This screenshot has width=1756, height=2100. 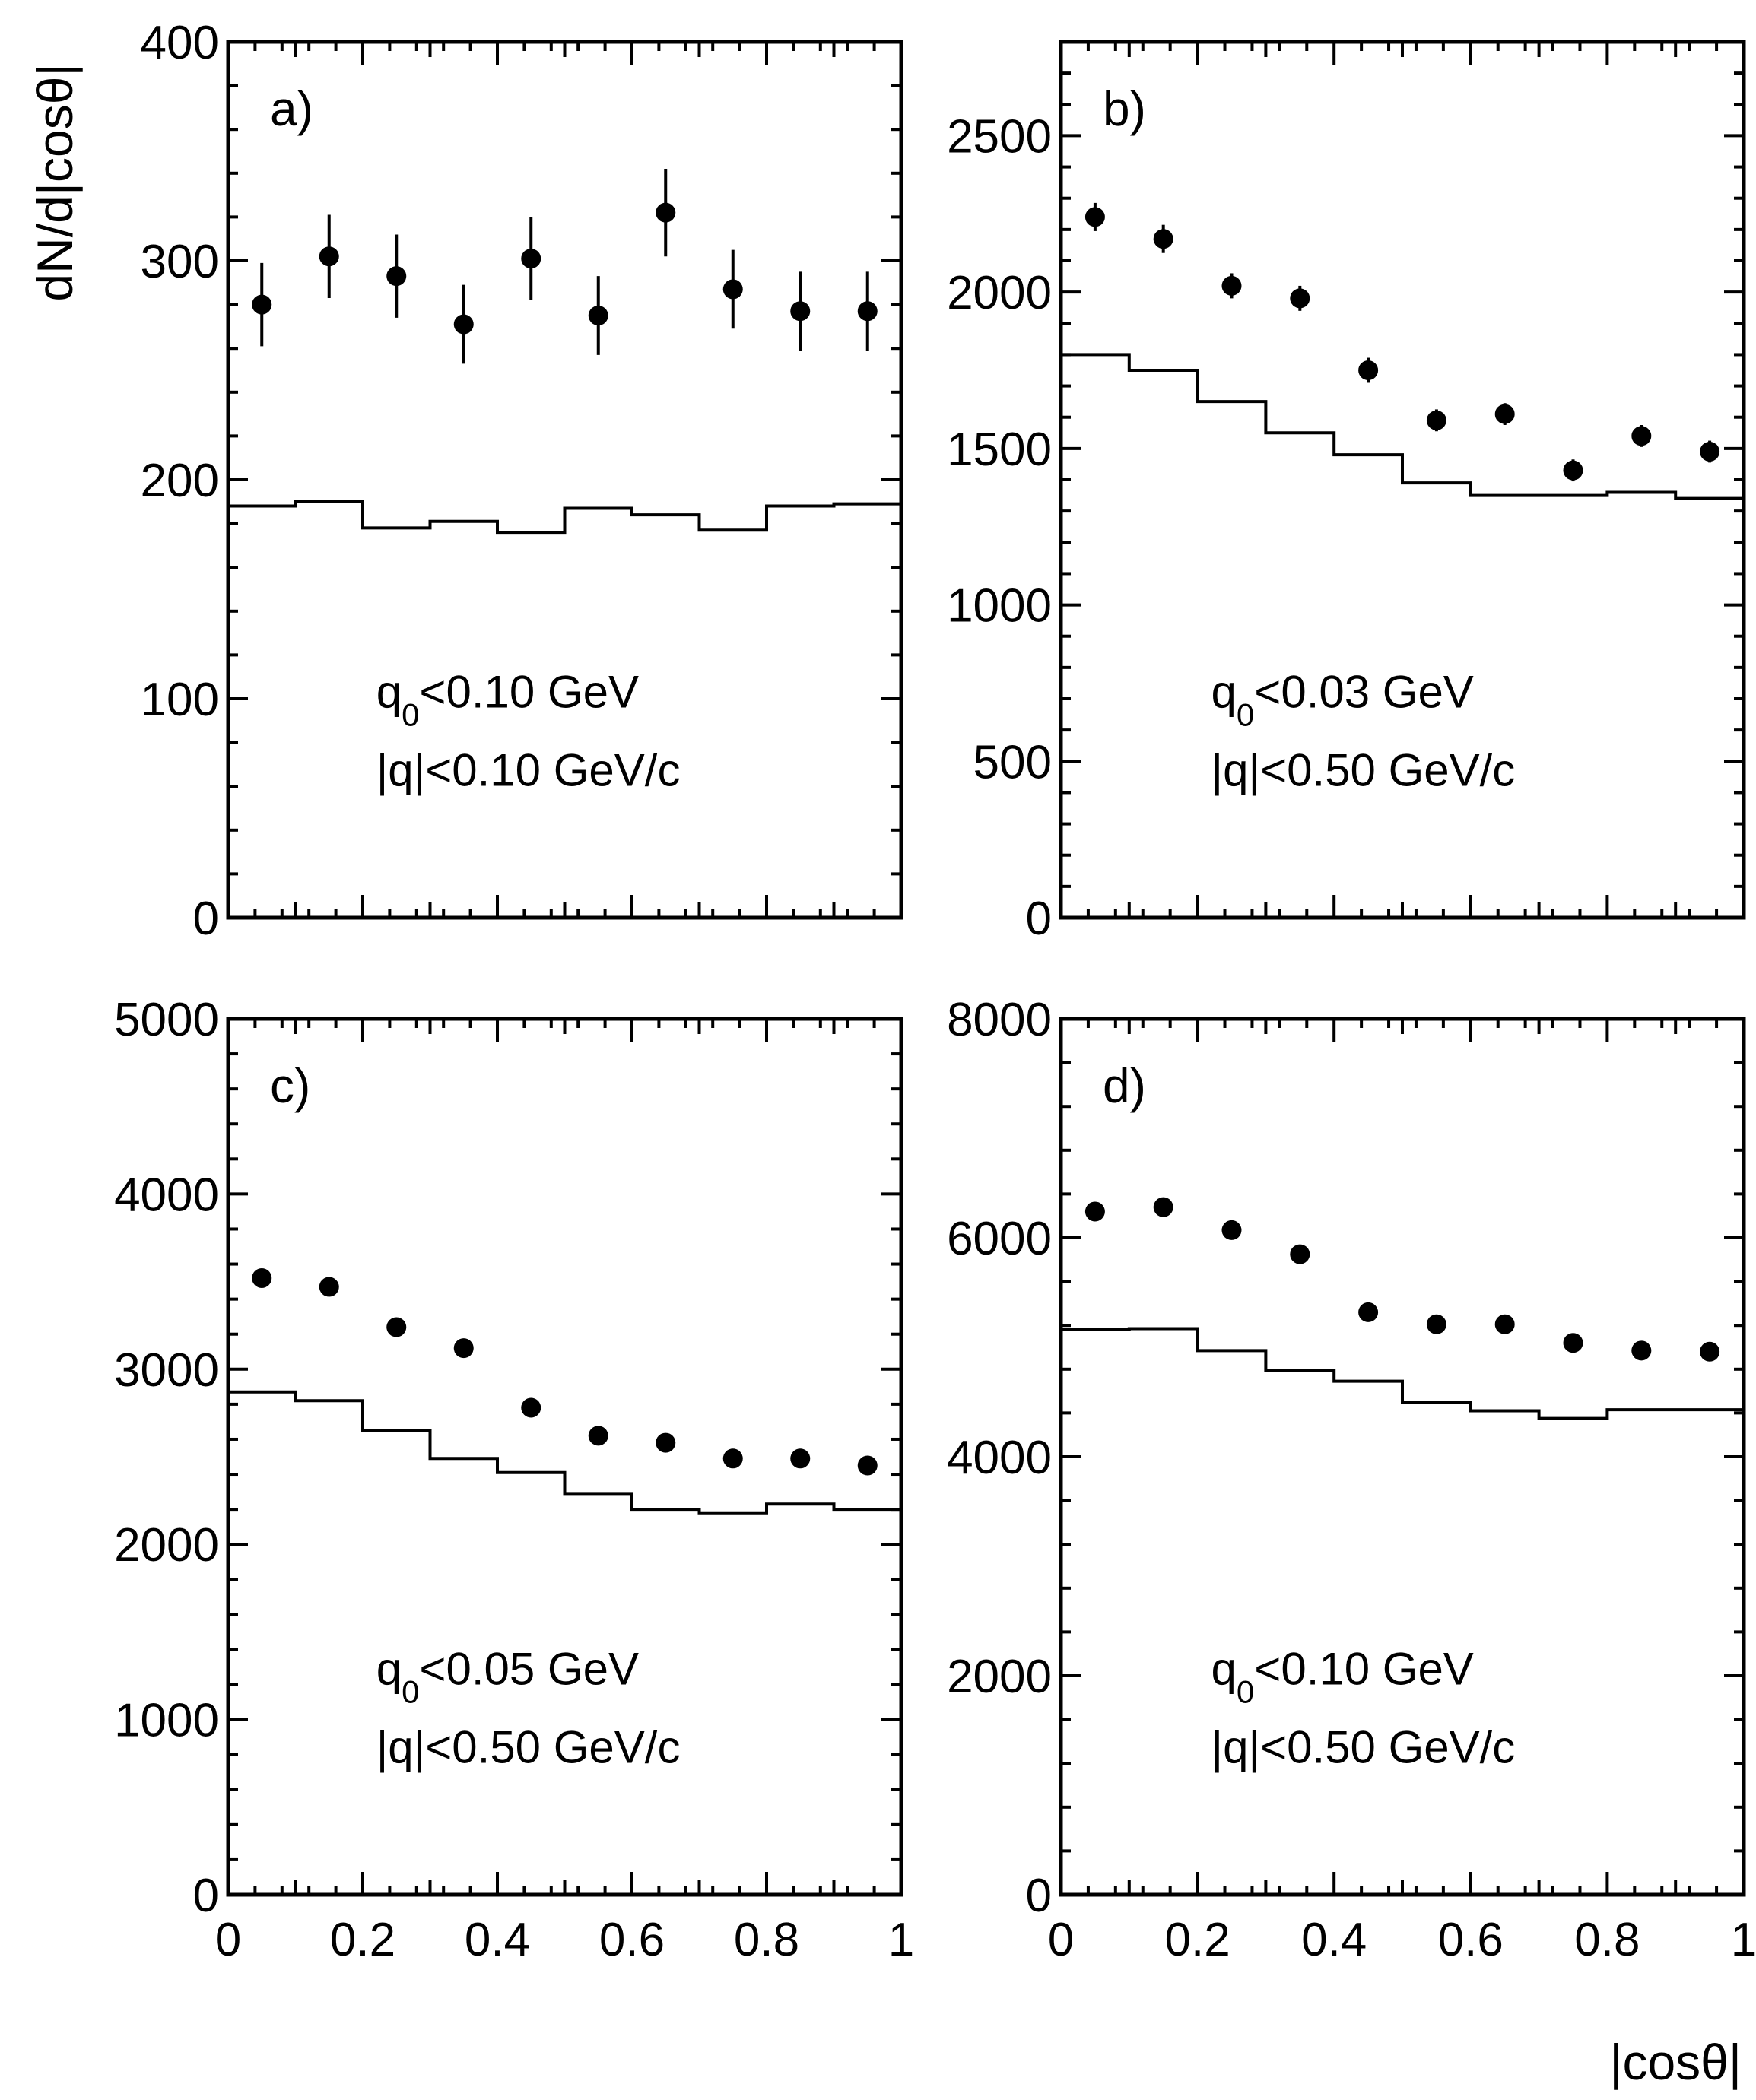 I want to click on y-tick-label: 500, so click(x=1013, y=762).